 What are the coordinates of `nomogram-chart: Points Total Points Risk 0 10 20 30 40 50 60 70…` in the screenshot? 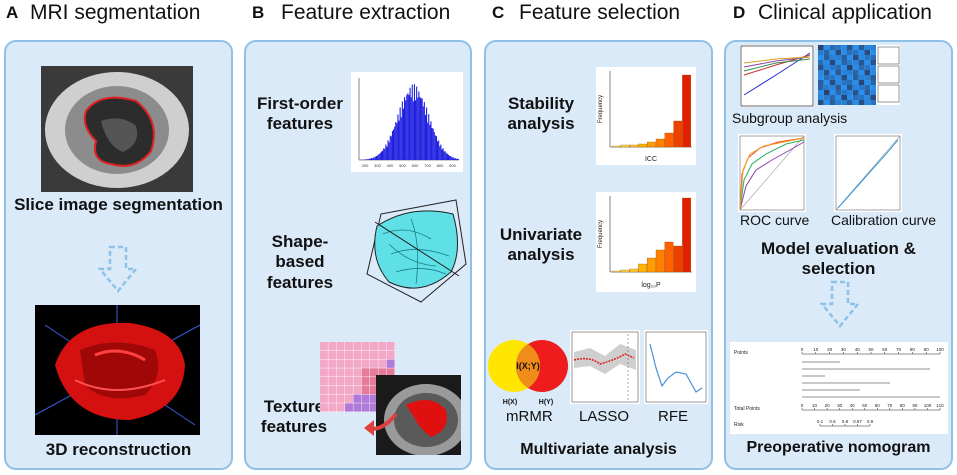 It's located at (839, 388).